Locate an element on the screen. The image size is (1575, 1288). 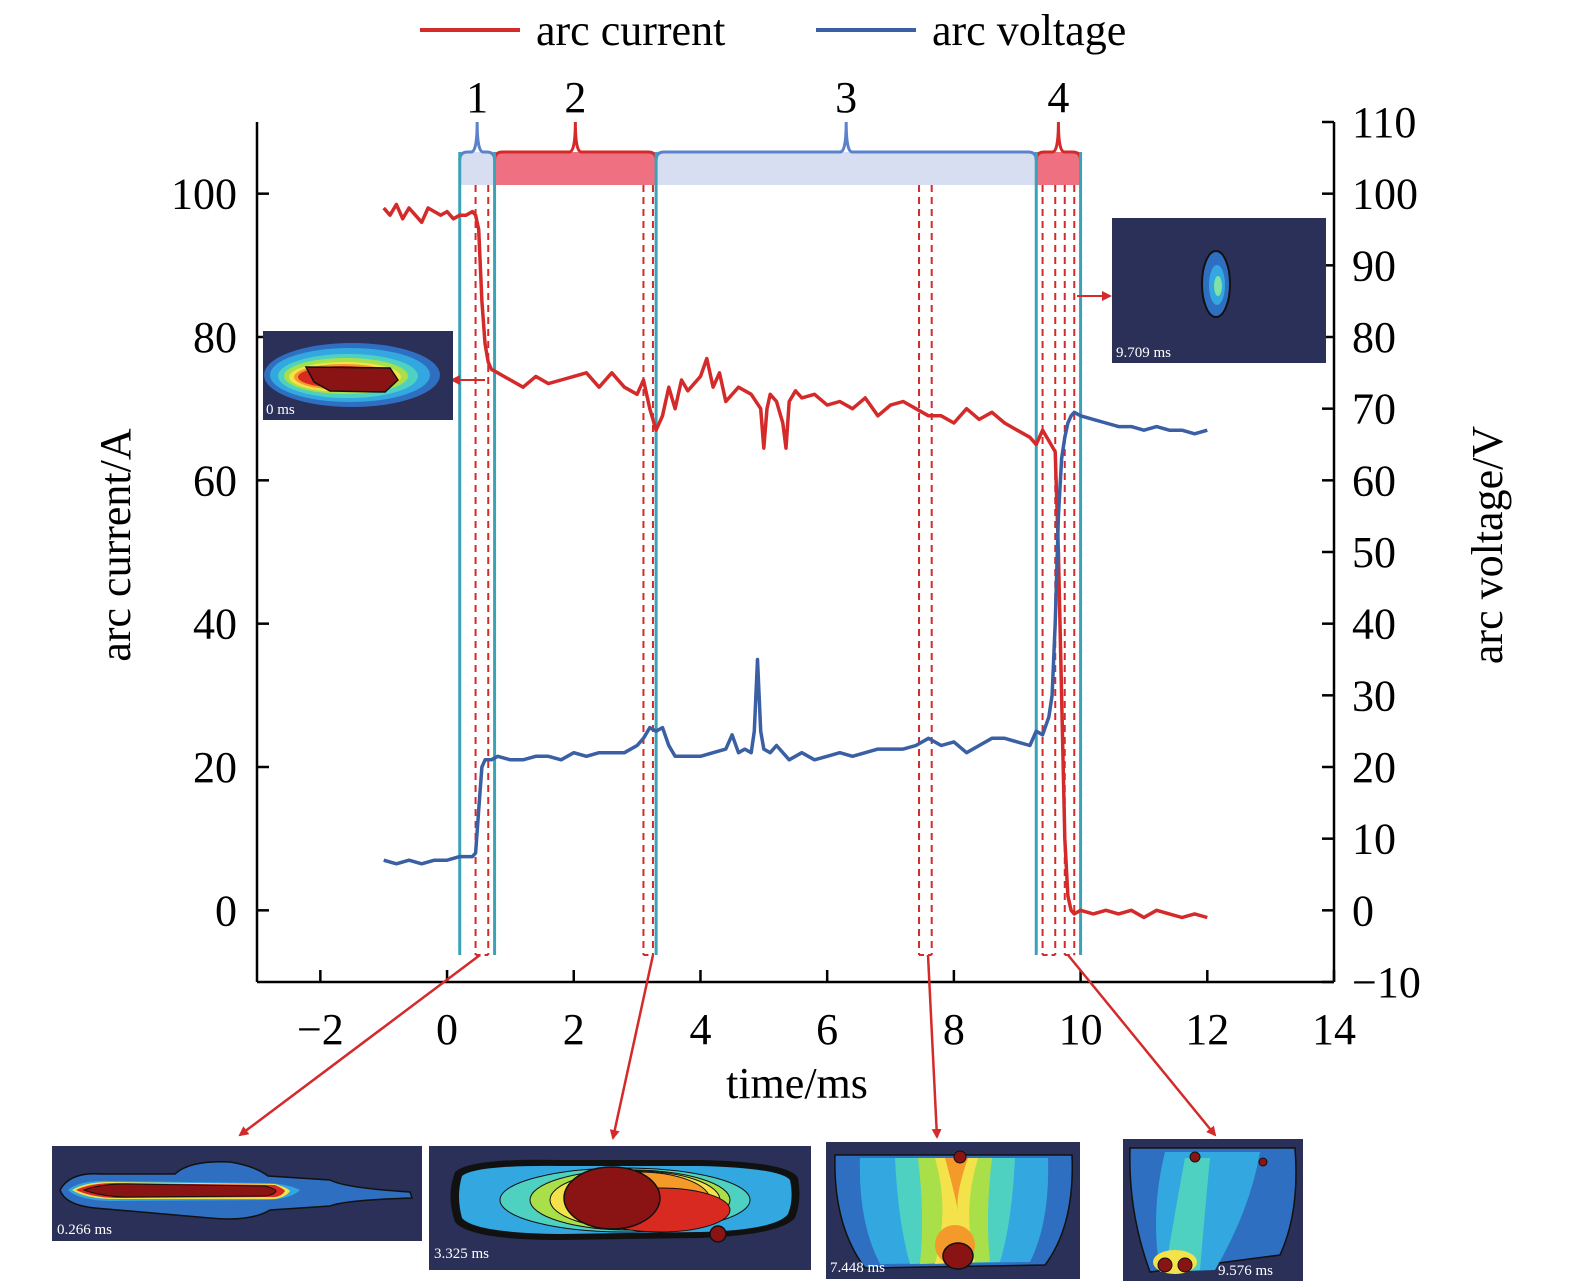
y-right-tick-label: 110 is located at coordinates (1384, 122).